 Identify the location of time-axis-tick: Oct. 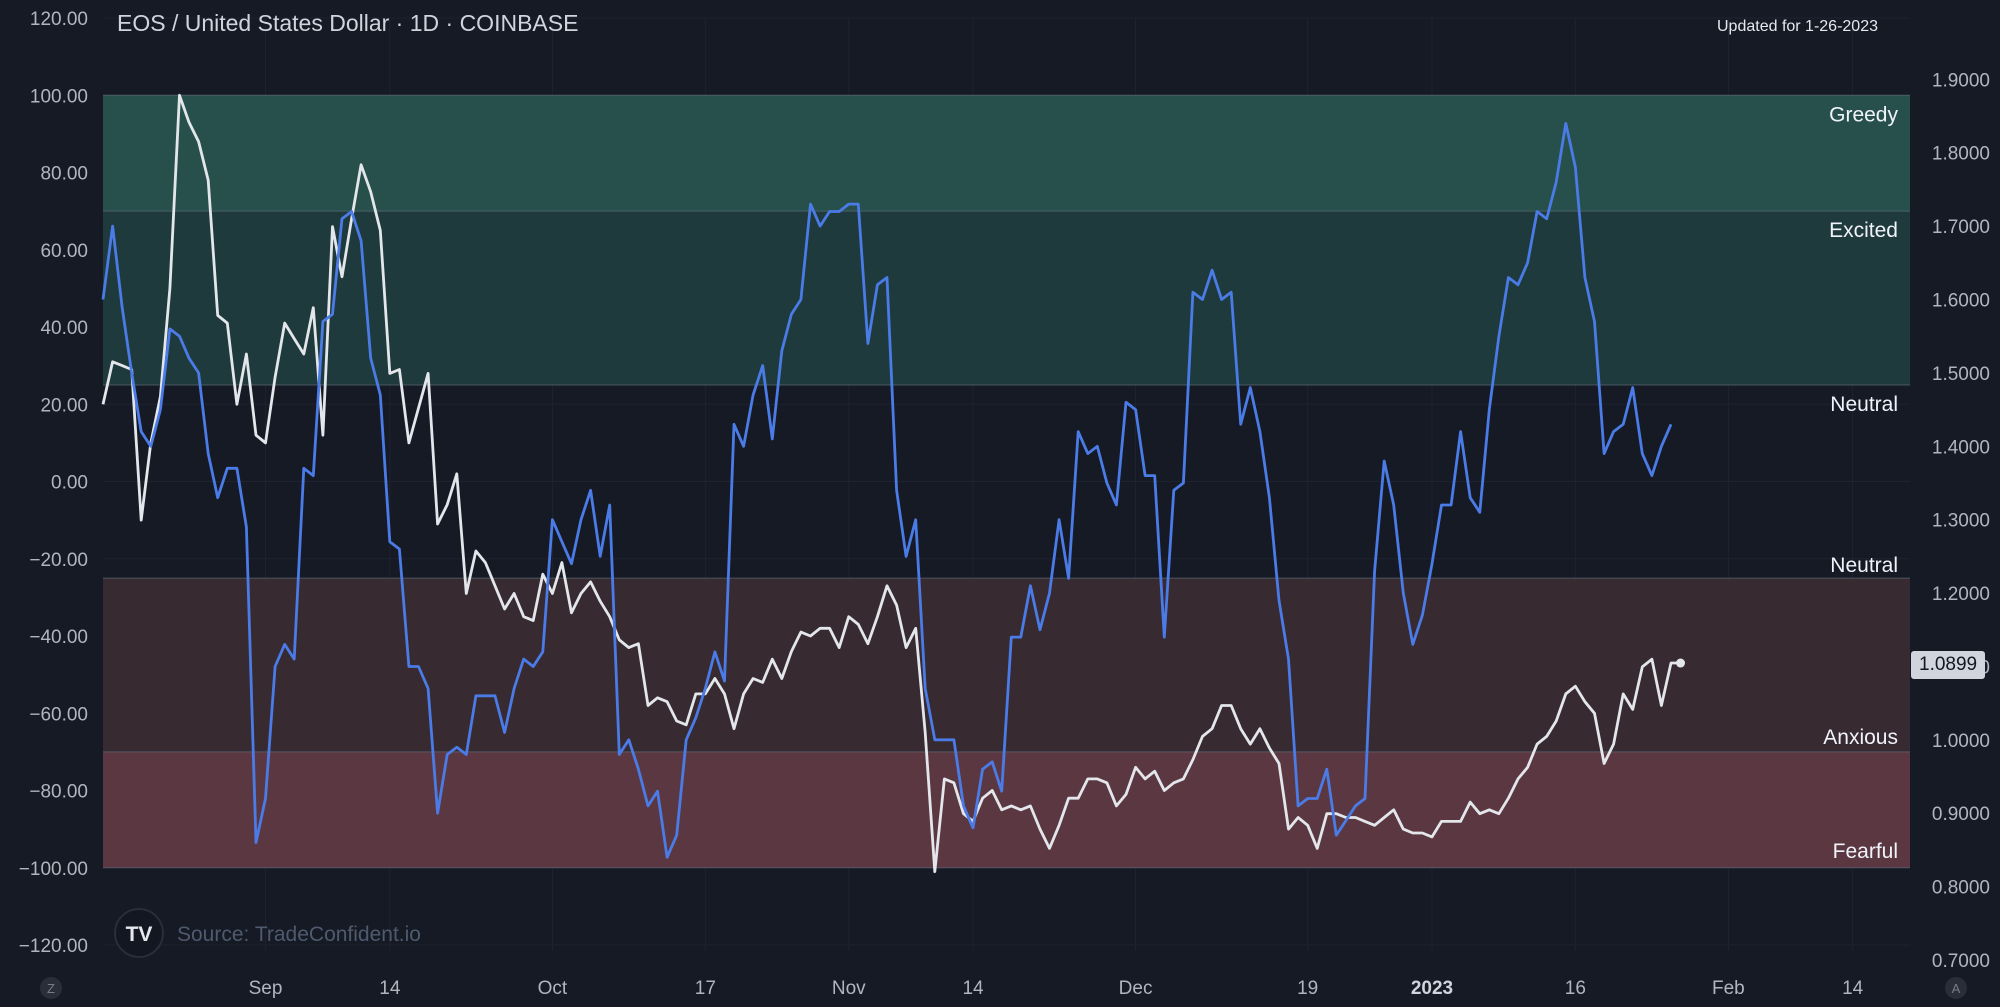
(553, 988).